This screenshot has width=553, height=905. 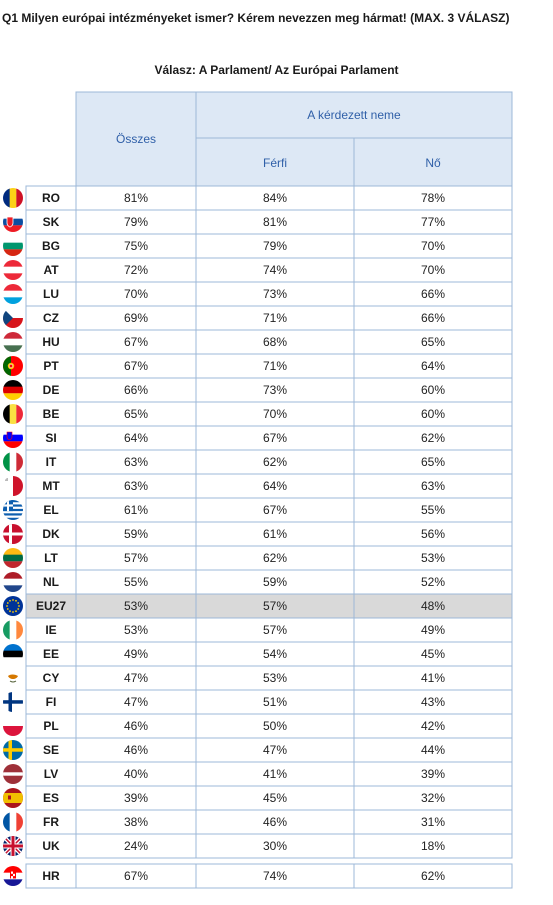 I want to click on country-code: FR, so click(x=51, y=822).